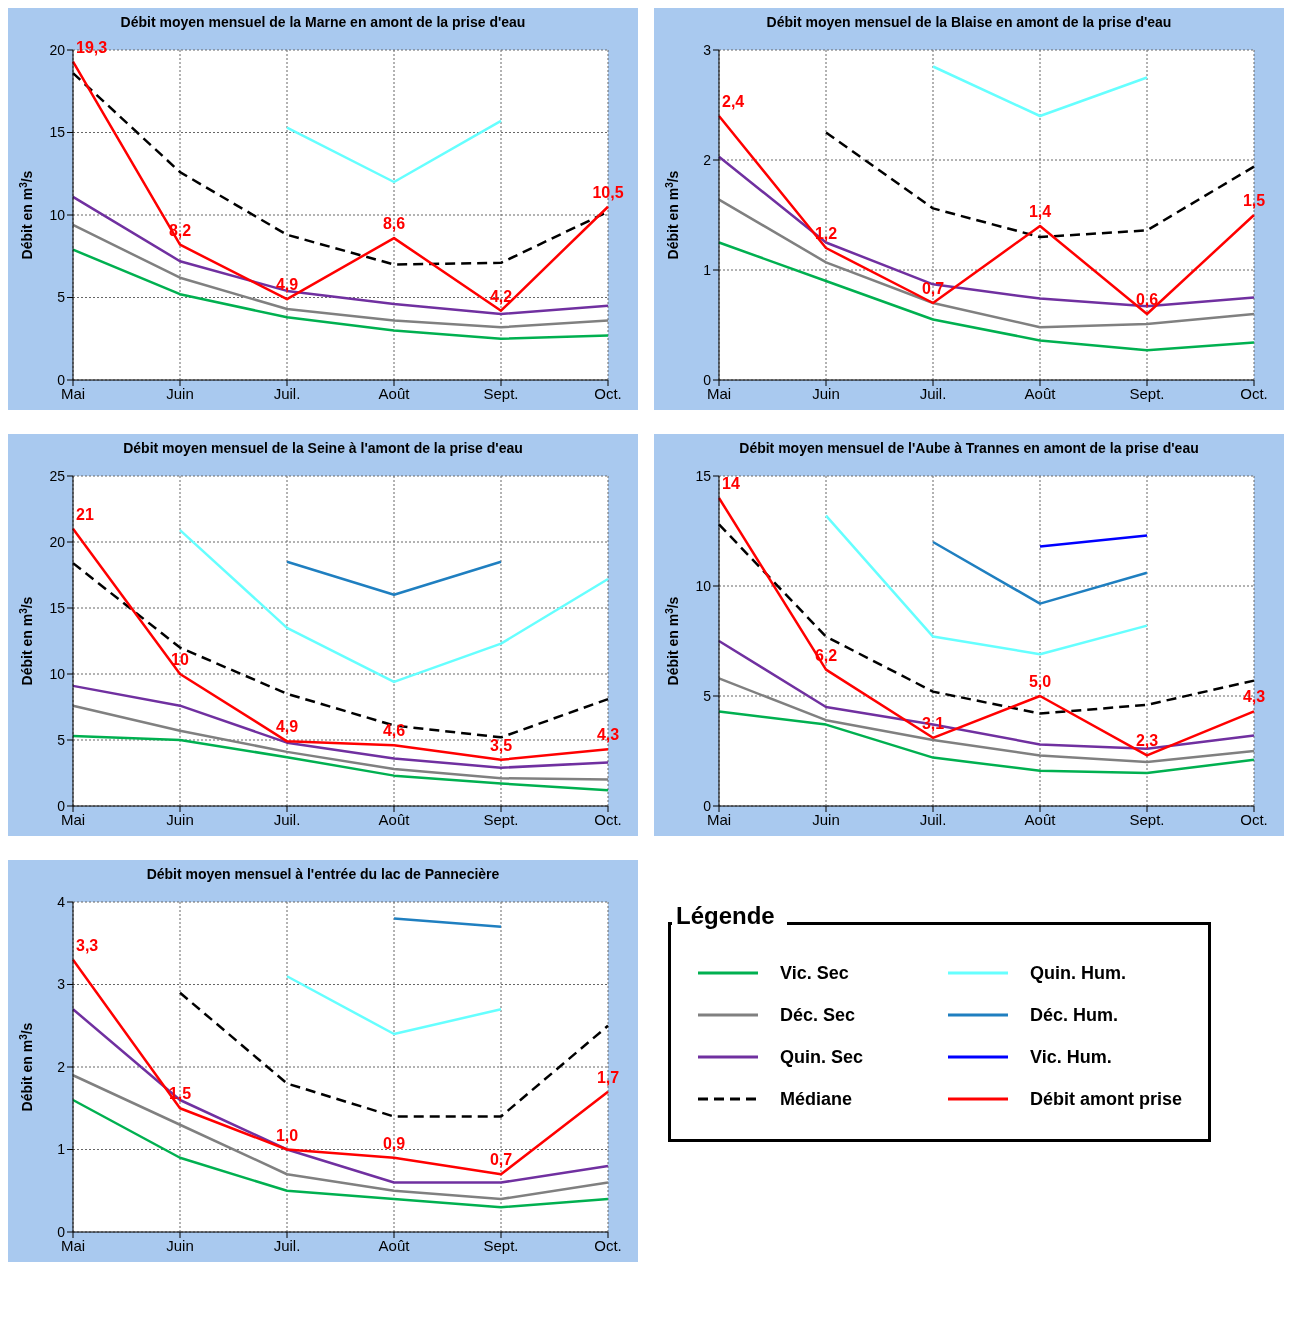  Describe the element at coordinates (87, 945) in the screenshot. I see `data-label: 3,3` at that location.